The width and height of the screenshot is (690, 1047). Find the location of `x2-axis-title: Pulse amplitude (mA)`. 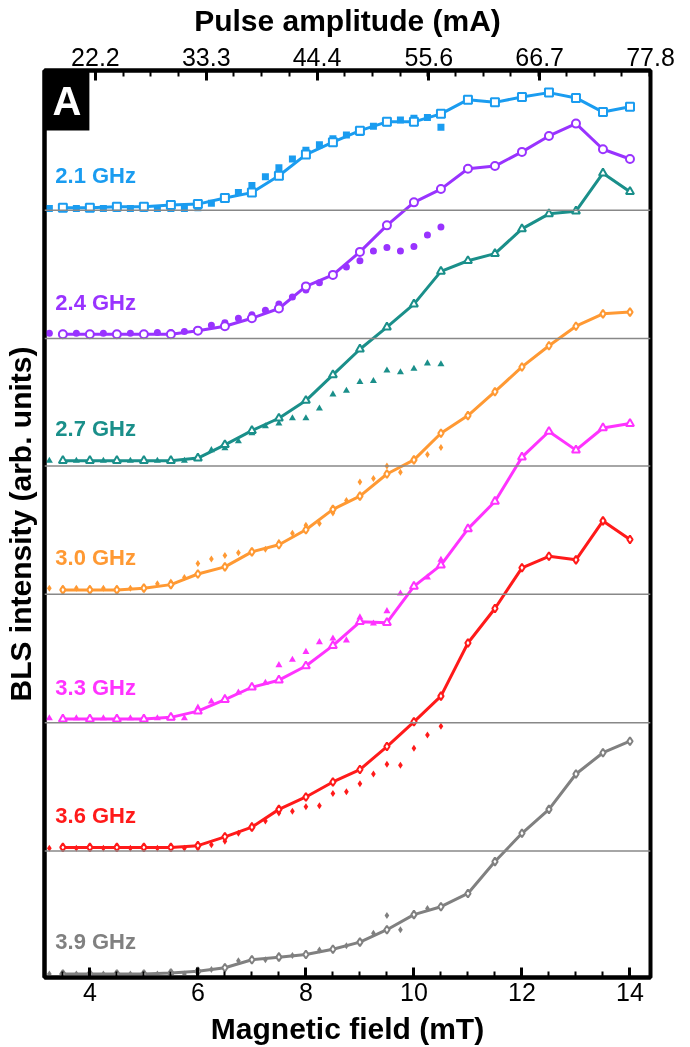

x2-axis-title: Pulse amplitude (mA) is located at coordinates (347, 20).